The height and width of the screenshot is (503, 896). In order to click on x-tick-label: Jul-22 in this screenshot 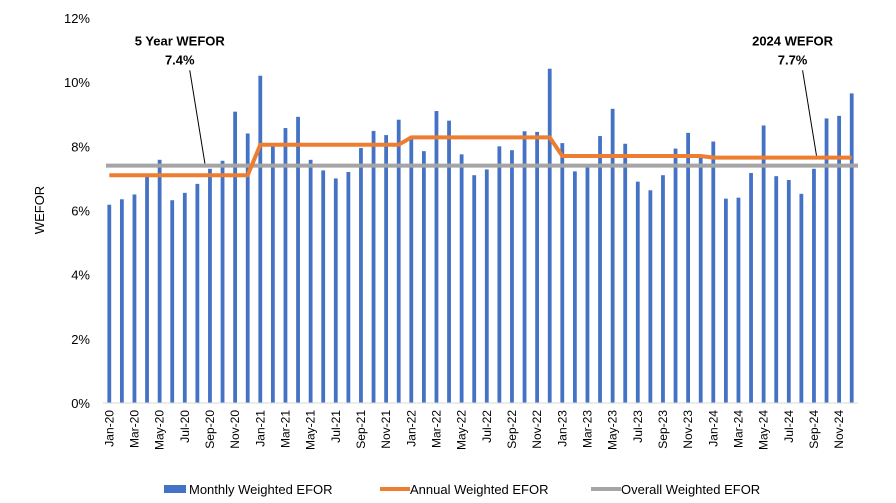, I will do `click(487, 426)`.